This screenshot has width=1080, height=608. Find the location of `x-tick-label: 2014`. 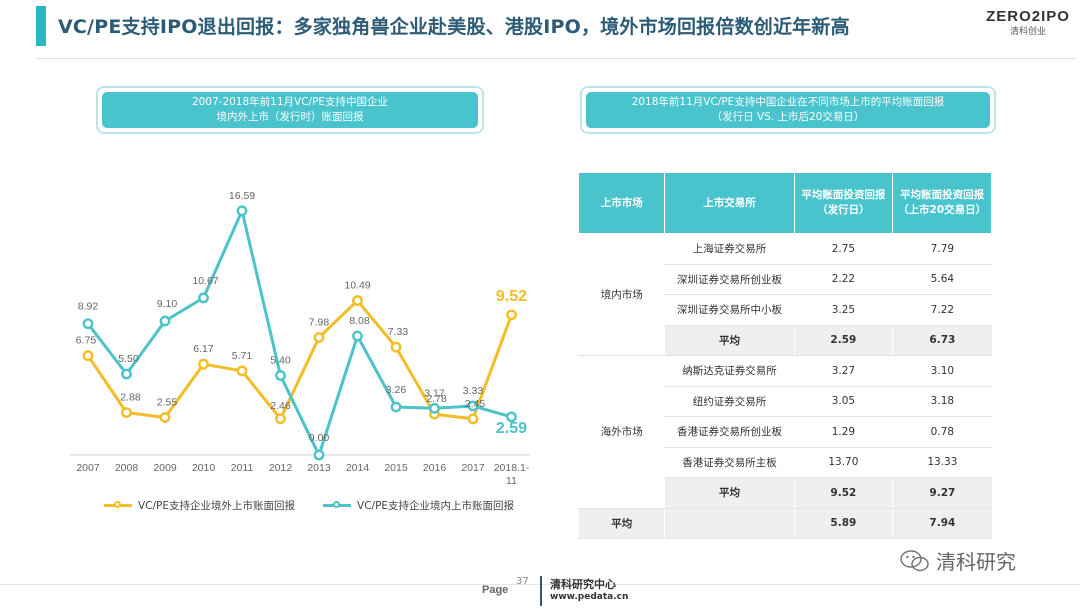

x-tick-label: 2014 is located at coordinates (358, 468).